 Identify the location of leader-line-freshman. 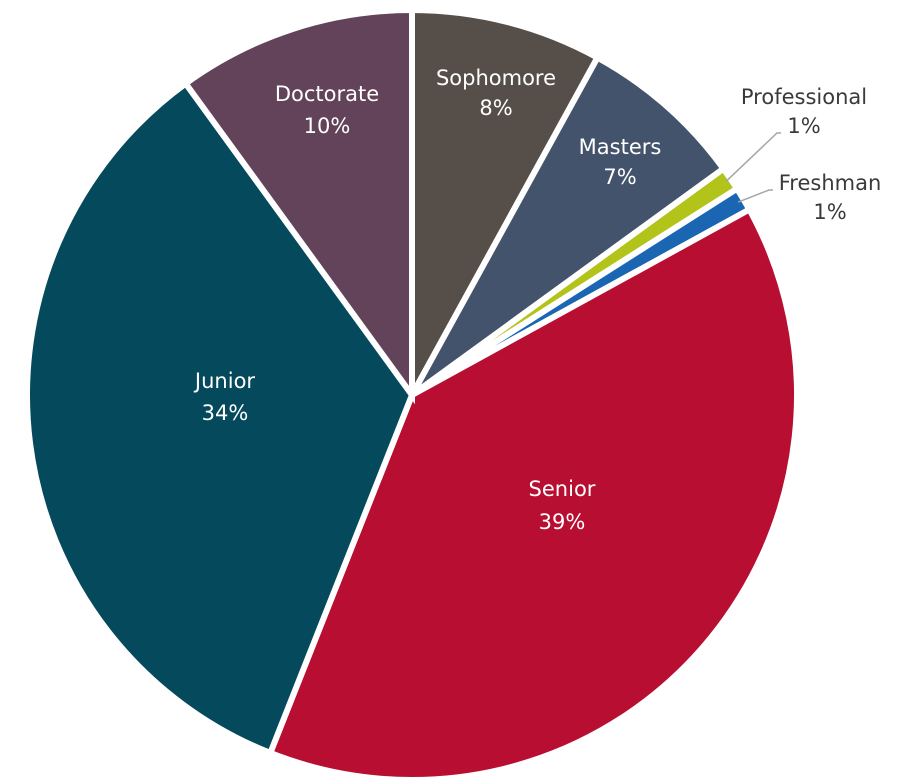
(755, 196).